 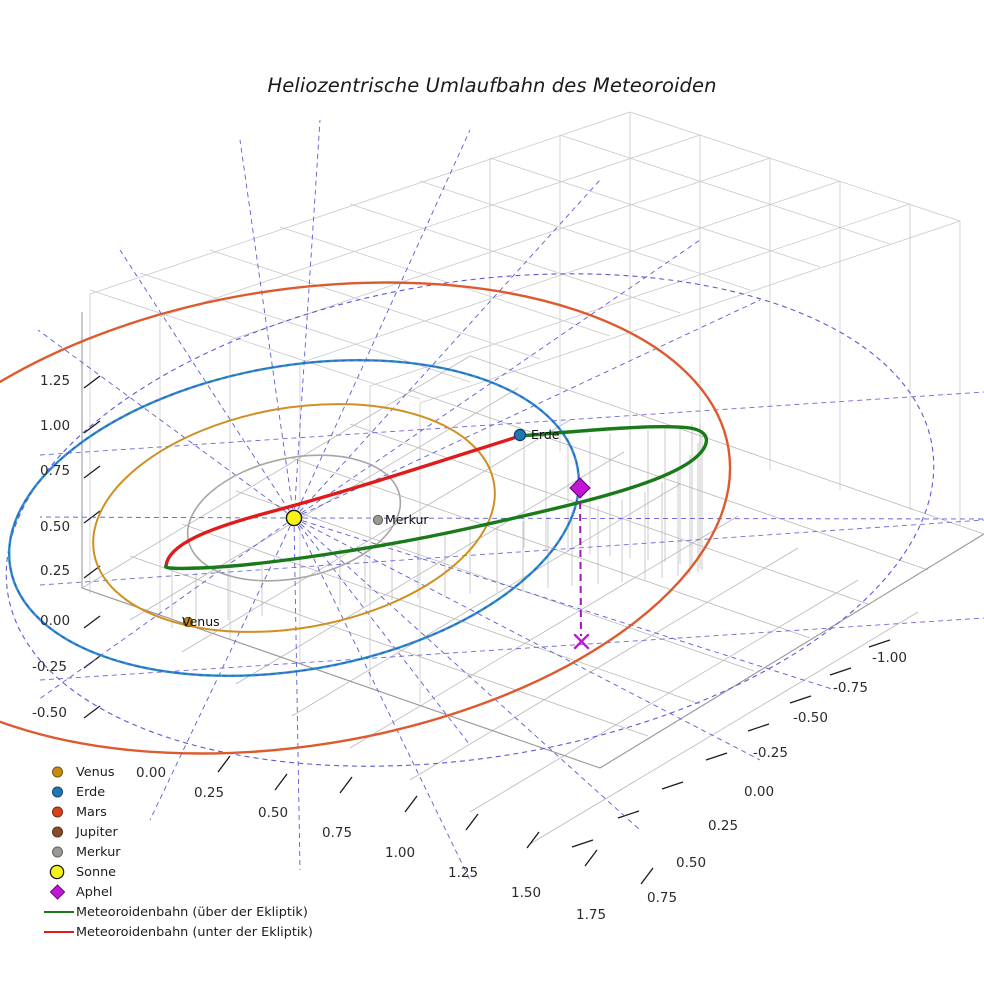 I want to click on aphel-projection-marker, so click(x=581, y=641).